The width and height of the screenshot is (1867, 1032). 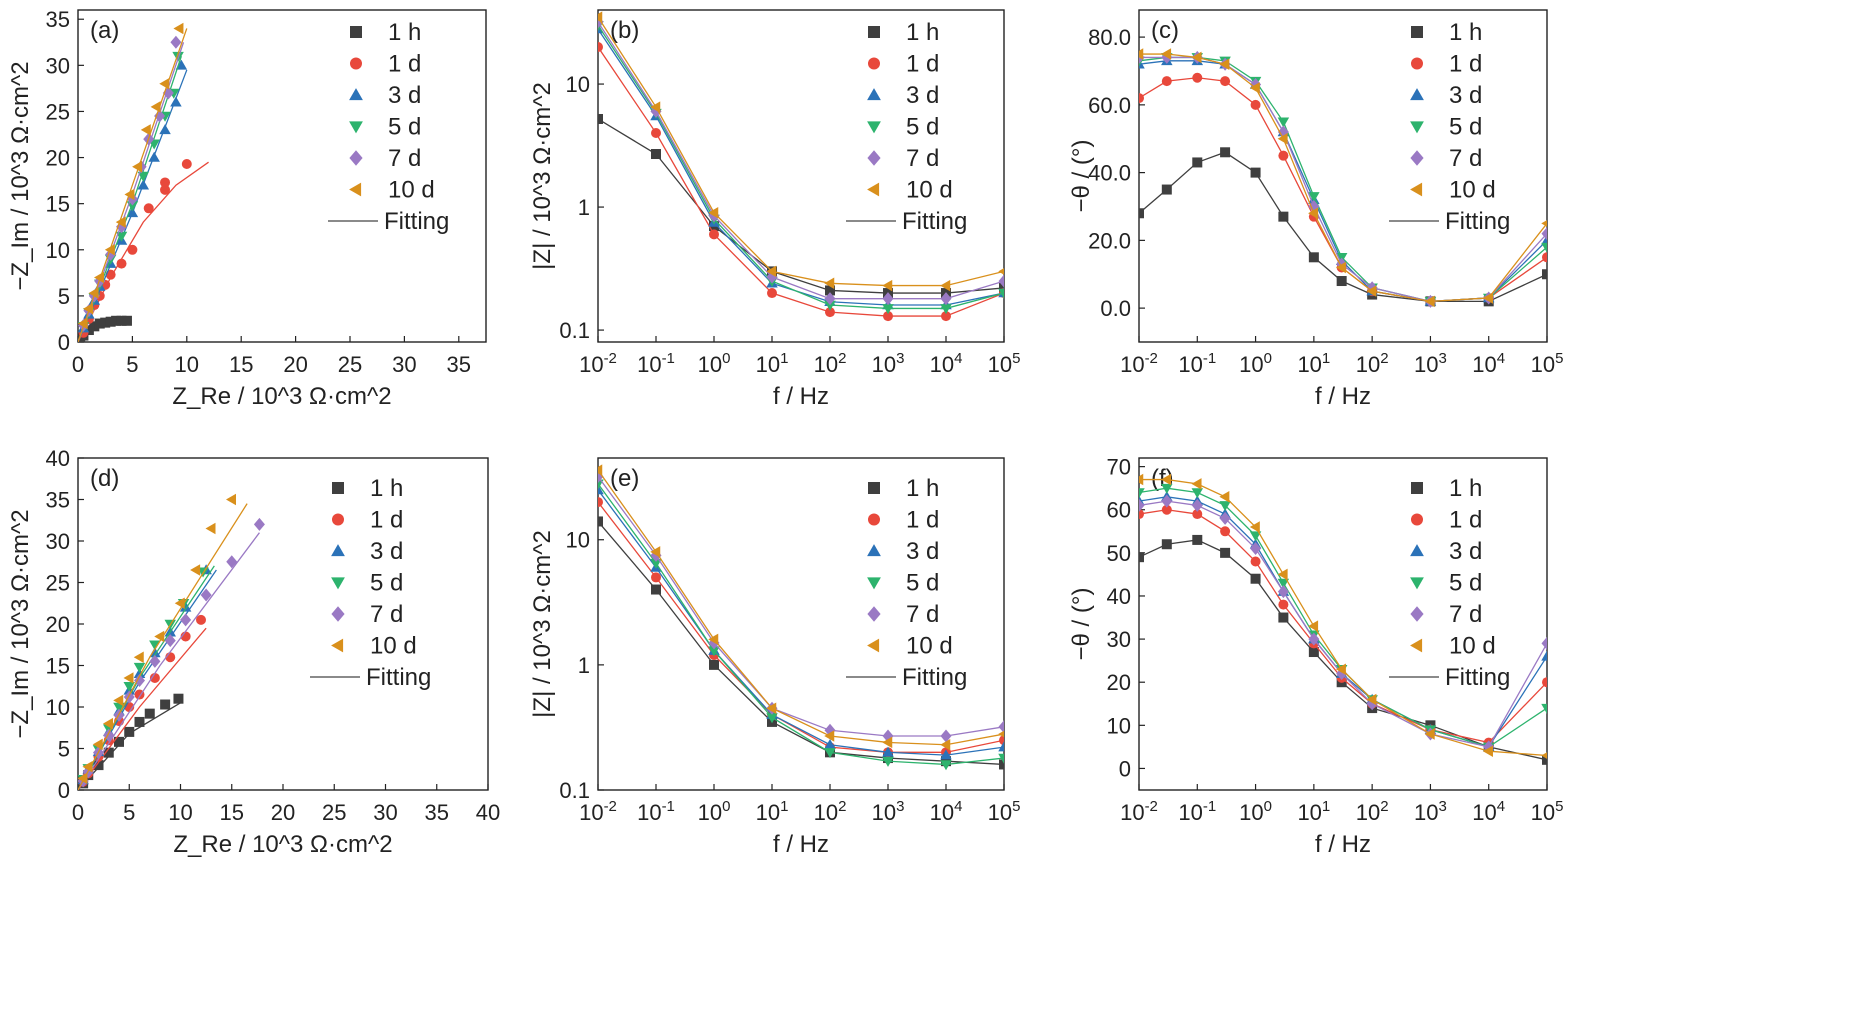 I want to click on series-3d, so click(x=1343, y=621).